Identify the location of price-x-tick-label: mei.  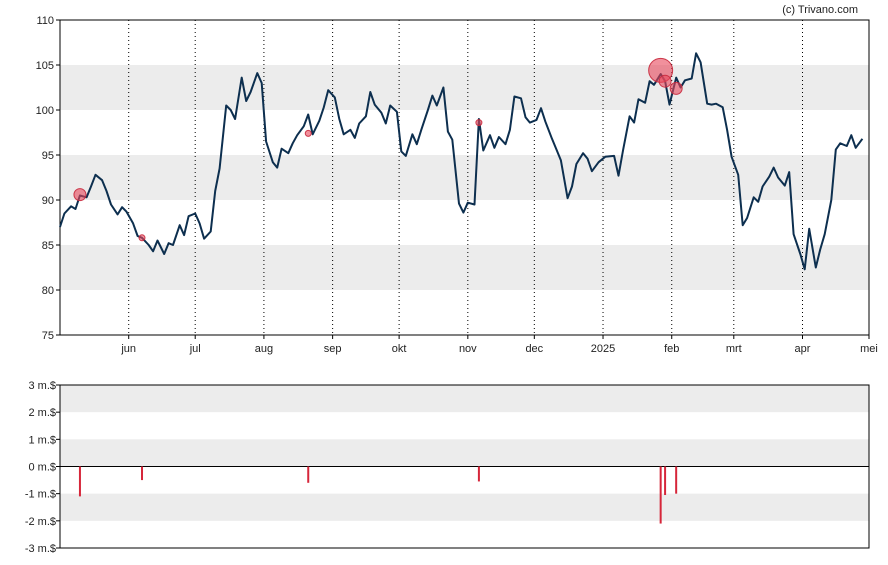
(869, 349).